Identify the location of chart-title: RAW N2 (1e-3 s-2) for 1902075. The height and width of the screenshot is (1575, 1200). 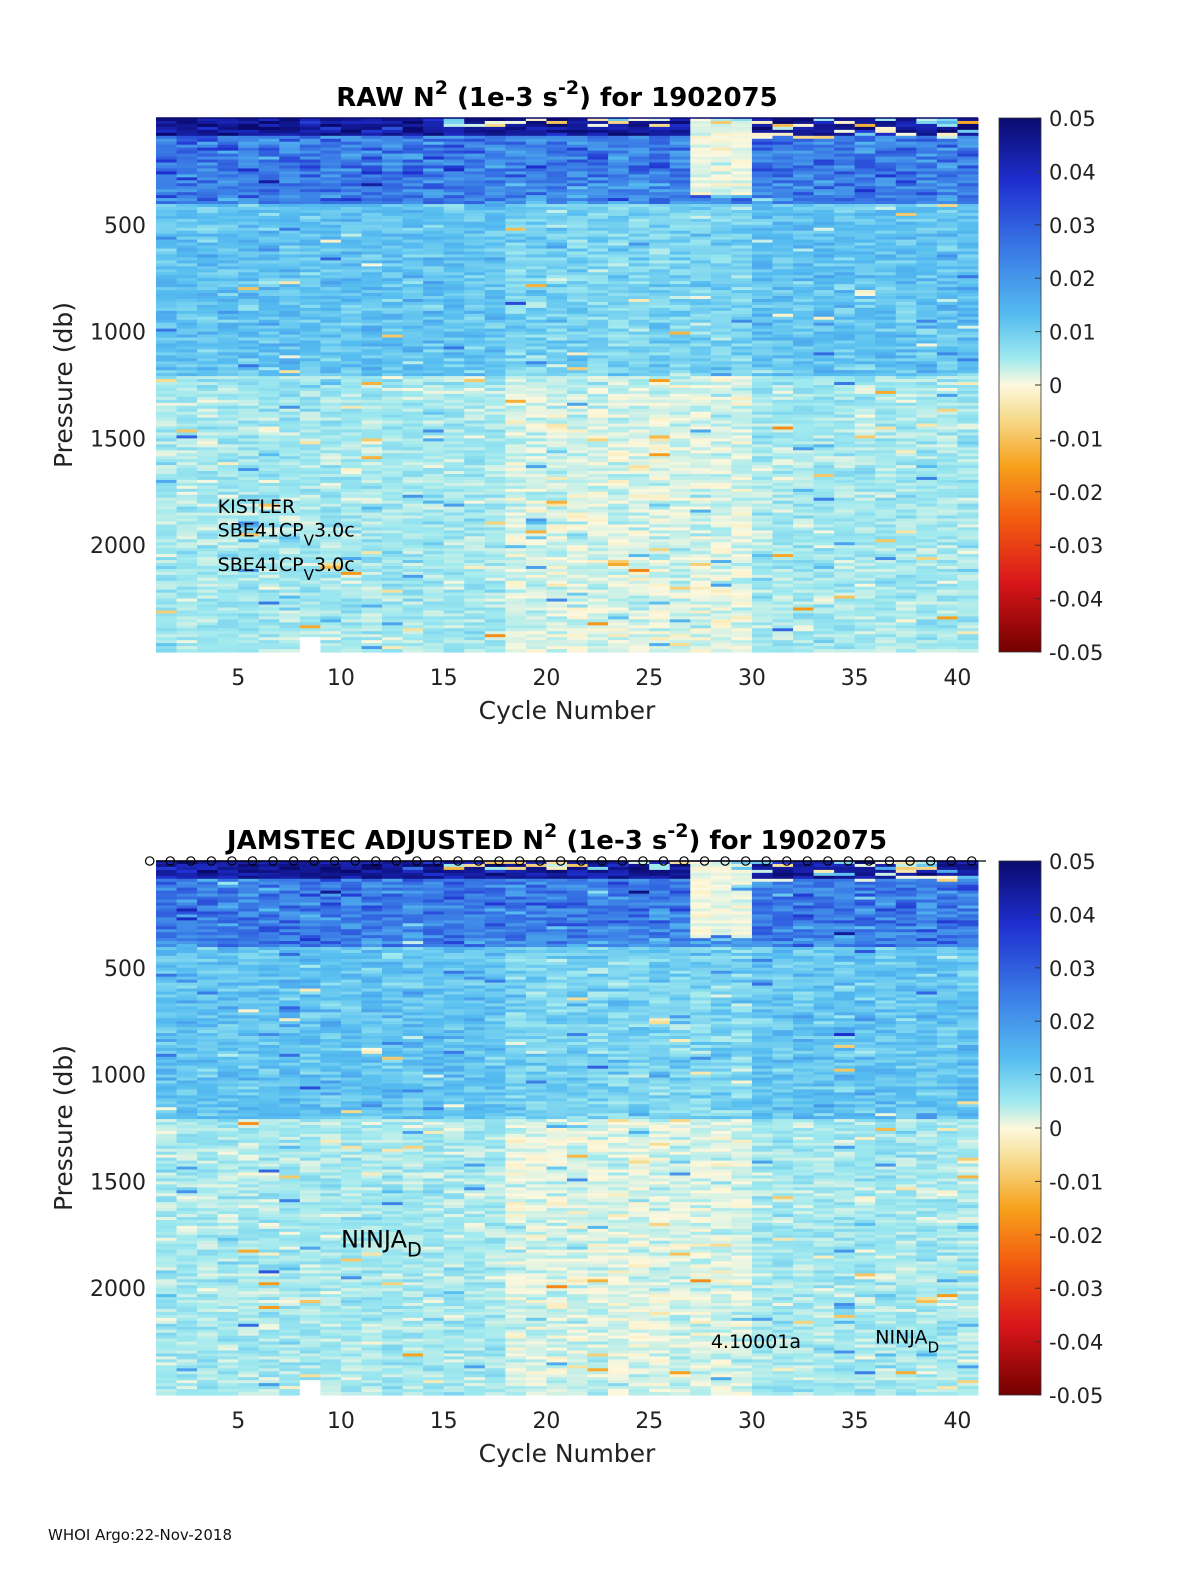
(557, 95).